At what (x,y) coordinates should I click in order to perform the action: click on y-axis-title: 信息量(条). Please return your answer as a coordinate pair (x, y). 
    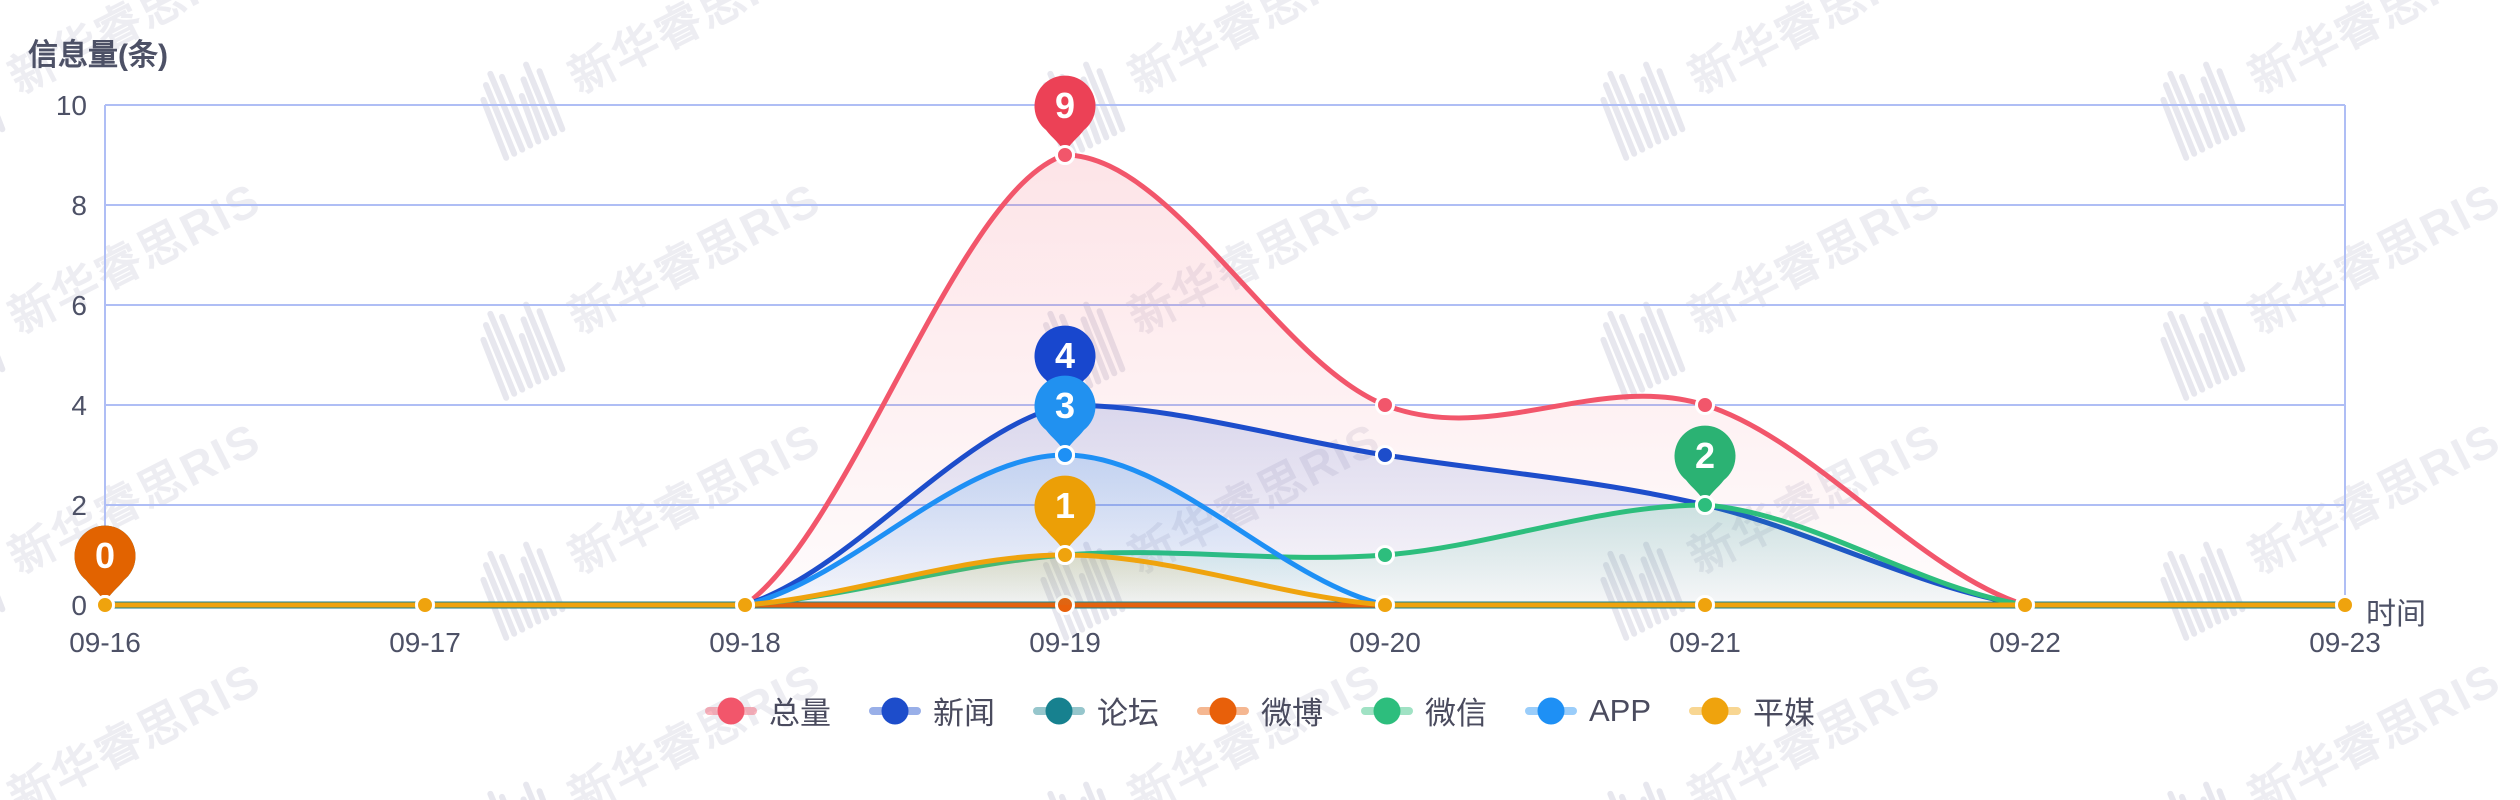
    Looking at the image, I should click on (98, 55).